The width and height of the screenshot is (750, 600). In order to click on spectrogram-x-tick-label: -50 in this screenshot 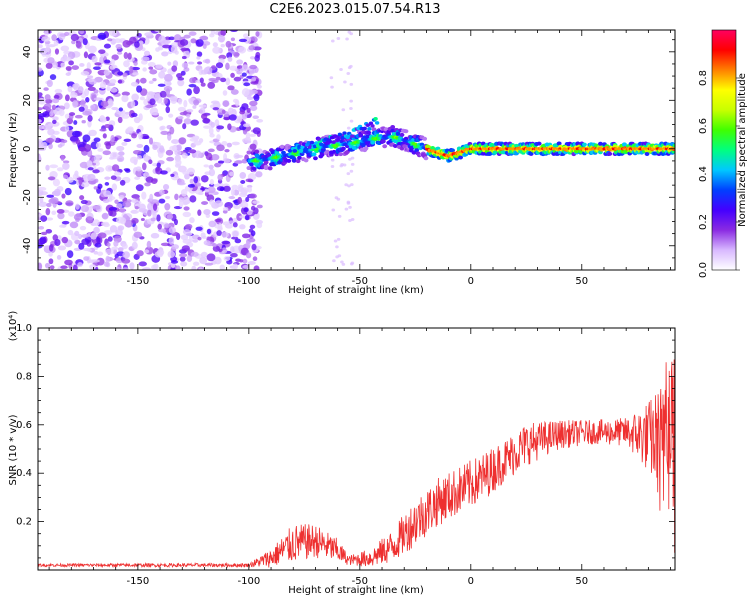, I will do `click(360, 281)`.